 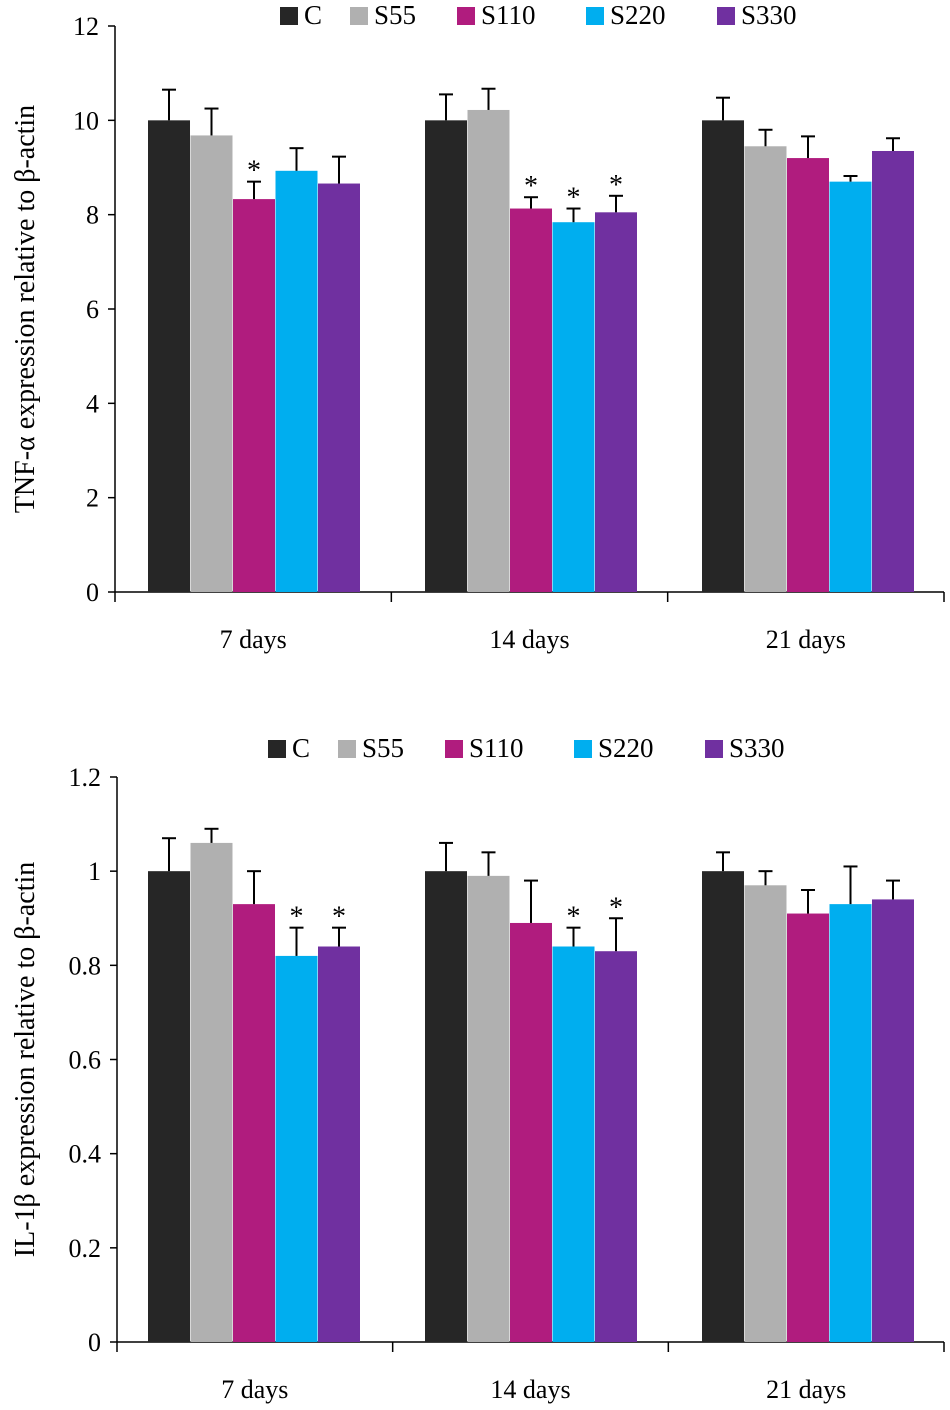 What do you see at coordinates (25, 309) in the screenshot?
I see `y-axis-title: TNF-α expression relative to β-actin` at bounding box center [25, 309].